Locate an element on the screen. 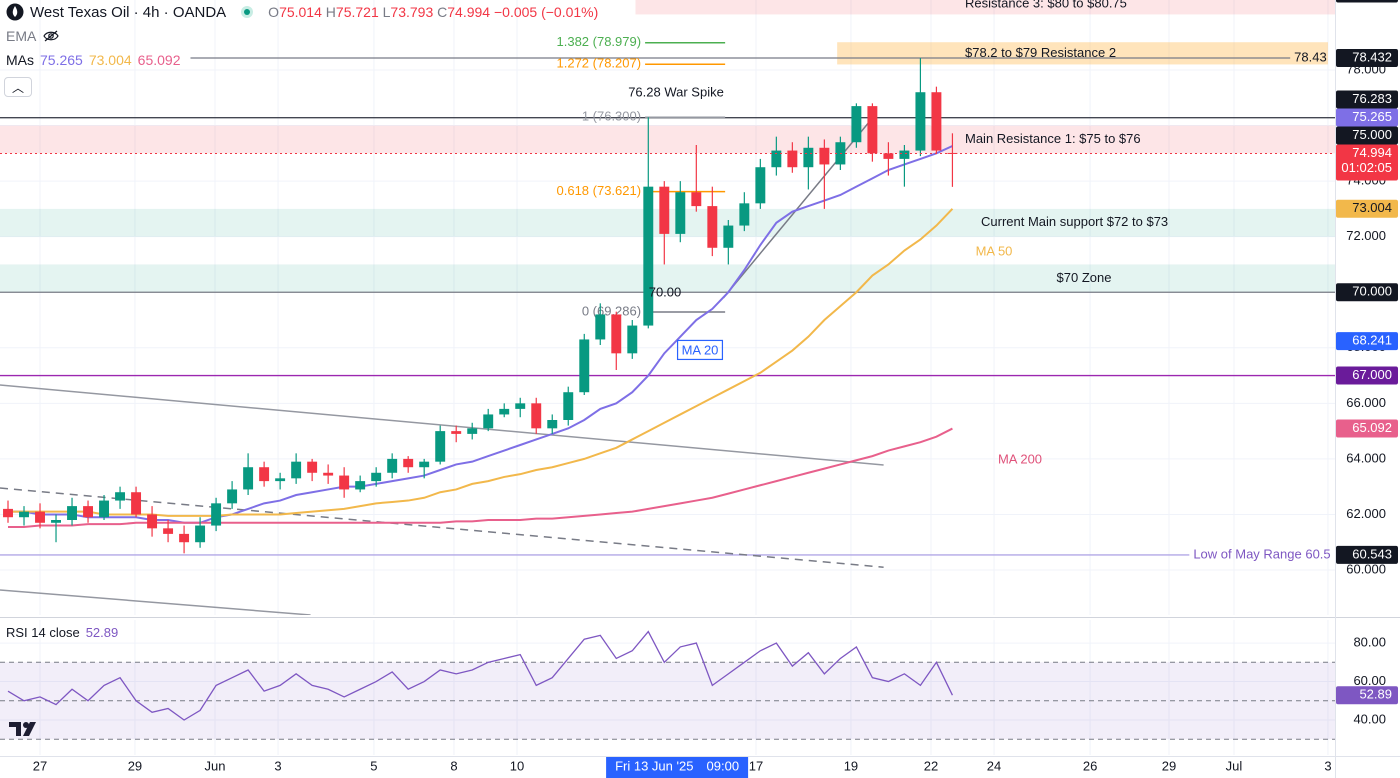 This screenshot has height=778, width=1400. price-badge-label: 75.265 is located at coordinates (1372, 116).